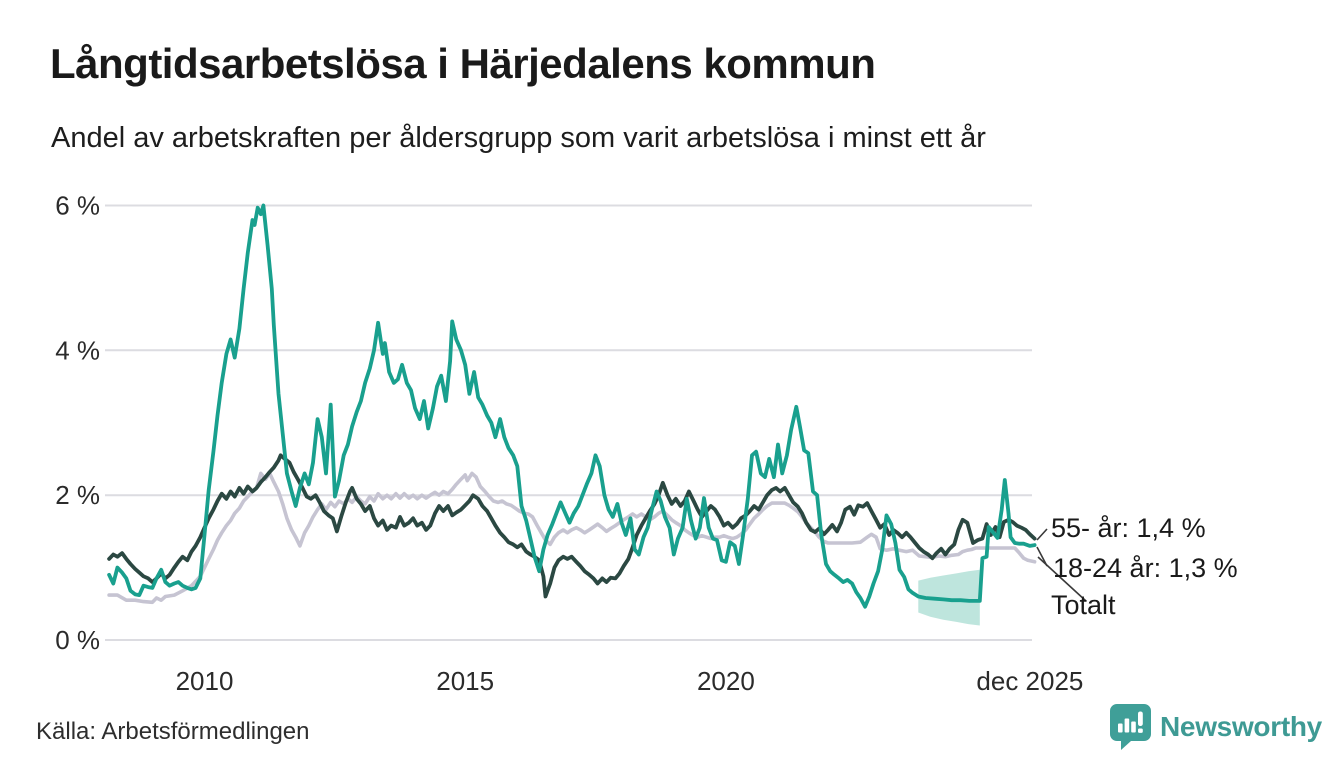  What do you see at coordinates (465, 681) in the screenshot?
I see `x-tick-label: 2015` at bounding box center [465, 681].